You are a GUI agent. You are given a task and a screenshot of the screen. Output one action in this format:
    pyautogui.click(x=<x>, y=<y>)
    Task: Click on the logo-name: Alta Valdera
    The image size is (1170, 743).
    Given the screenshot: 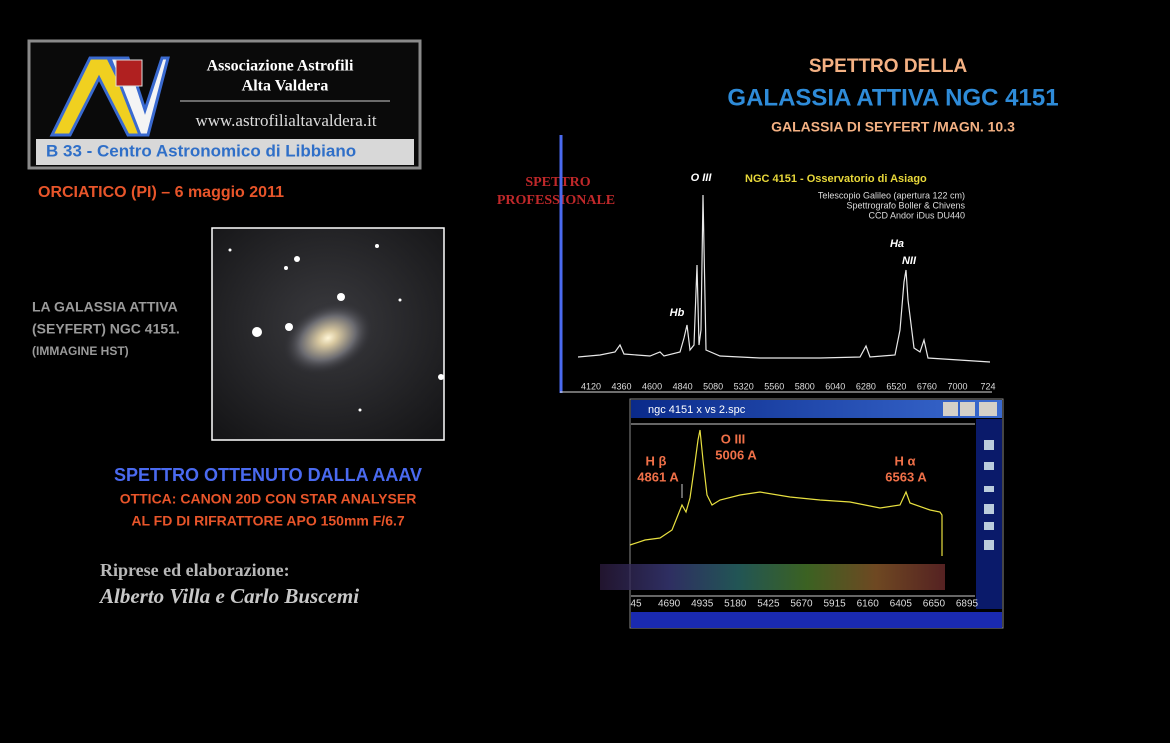 What is the action you would take?
    pyautogui.click(x=285, y=86)
    